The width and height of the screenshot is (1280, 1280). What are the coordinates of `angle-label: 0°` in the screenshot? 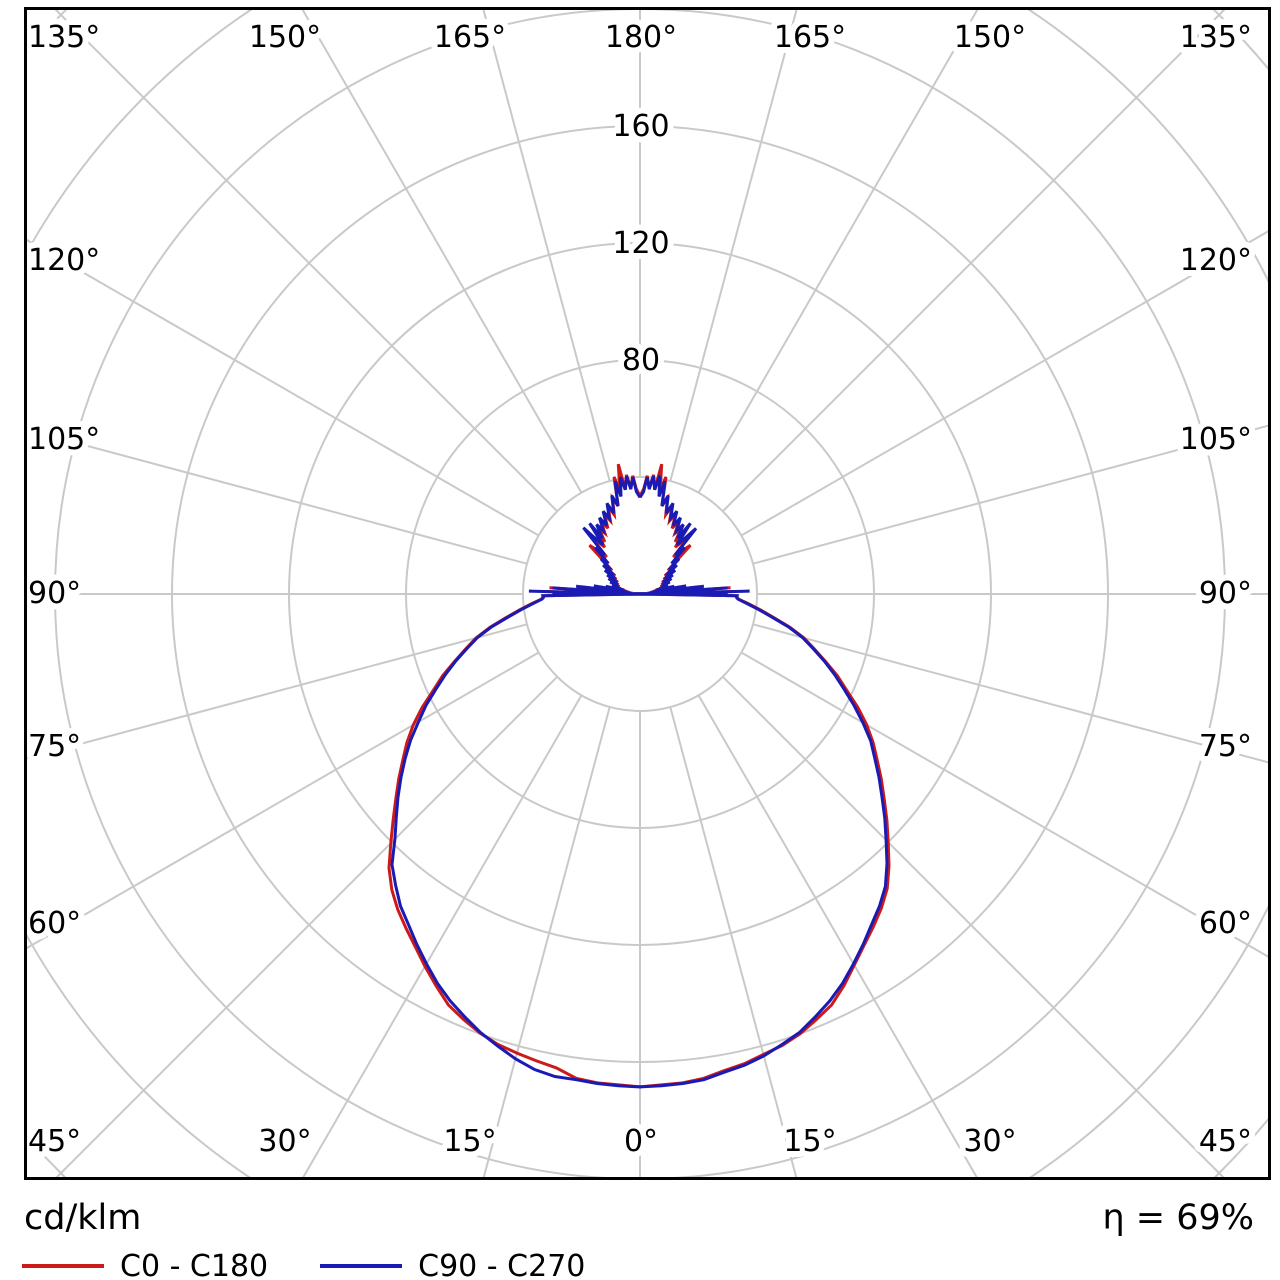 It's located at (641, 1141).